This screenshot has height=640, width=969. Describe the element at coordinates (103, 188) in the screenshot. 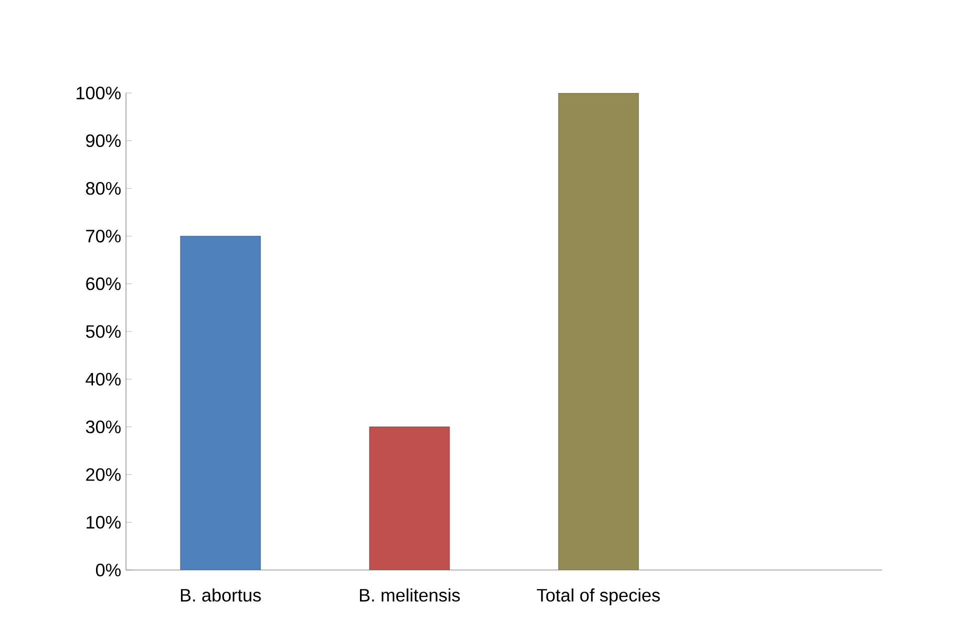

I see `y-tick-label: 80%` at that location.